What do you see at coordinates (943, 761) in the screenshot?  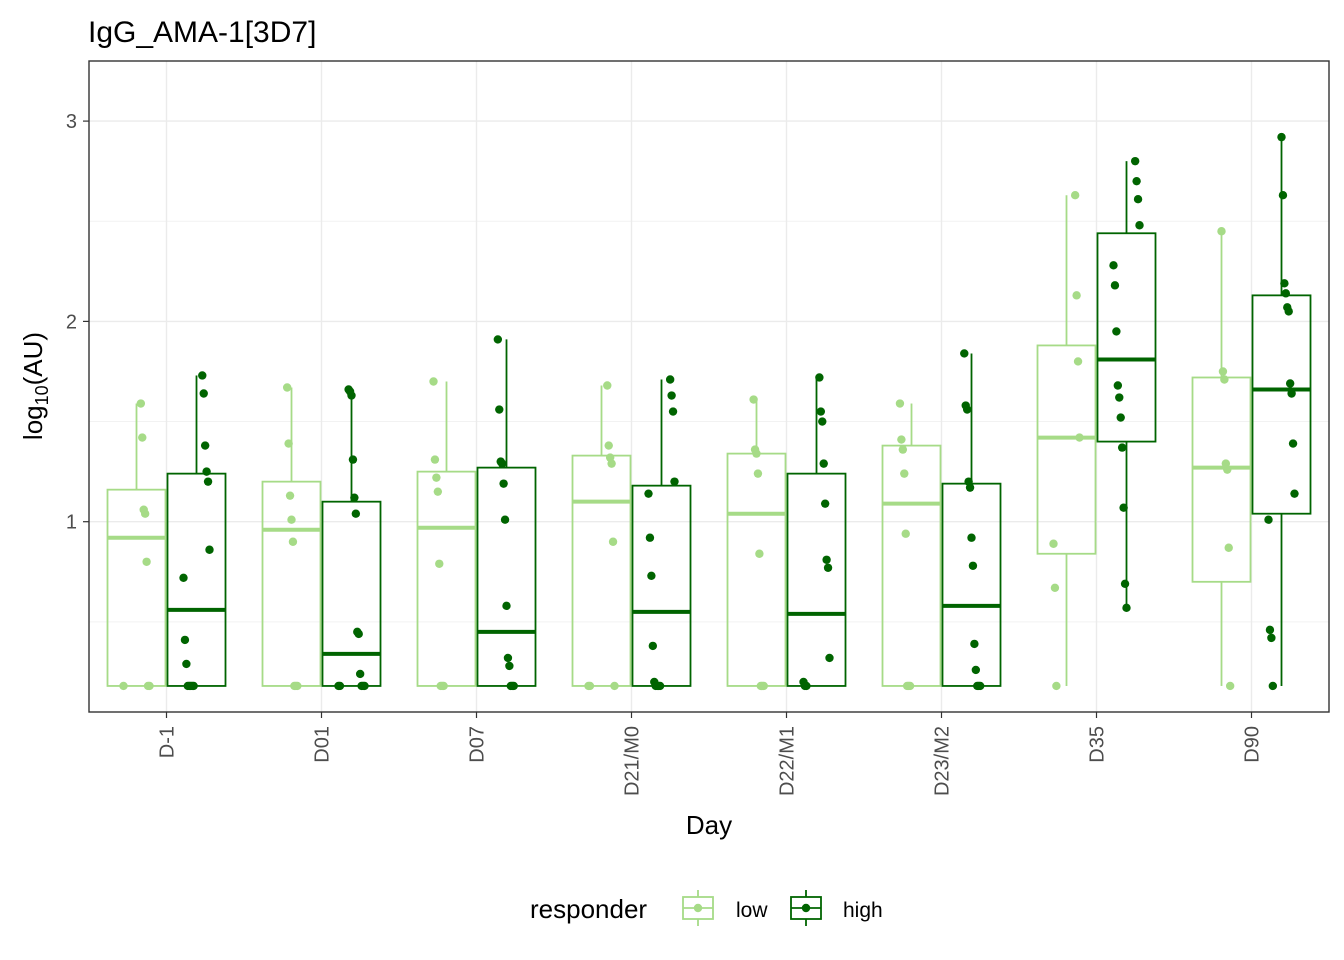 I see `x-tick-label: D23/M2` at bounding box center [943, 761].